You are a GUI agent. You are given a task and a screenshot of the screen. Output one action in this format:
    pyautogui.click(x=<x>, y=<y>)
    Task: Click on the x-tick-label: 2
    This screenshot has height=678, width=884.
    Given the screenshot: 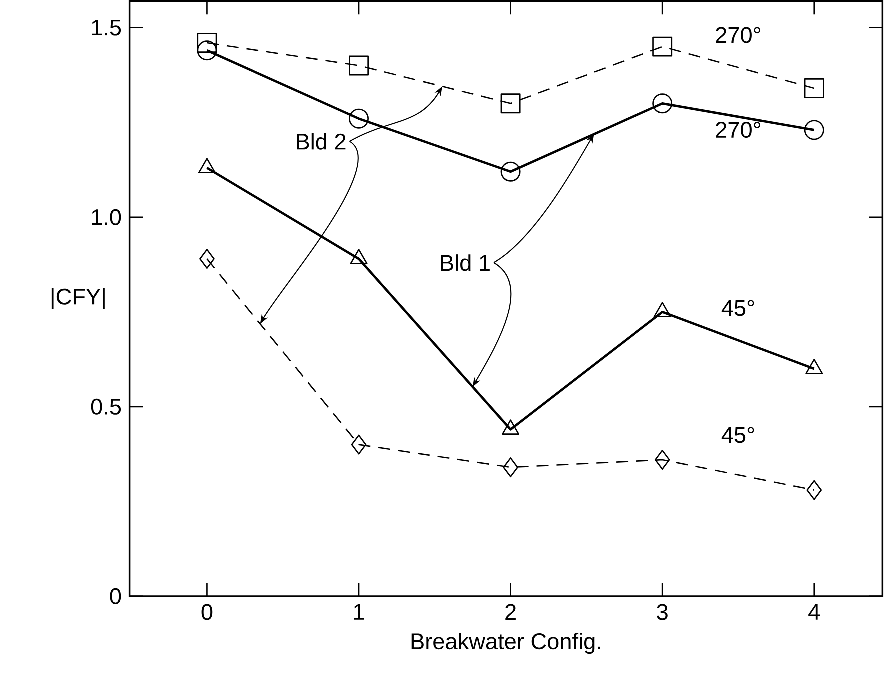 What is the action you would take?
    pyautogui.click(x=511, y=612)
    